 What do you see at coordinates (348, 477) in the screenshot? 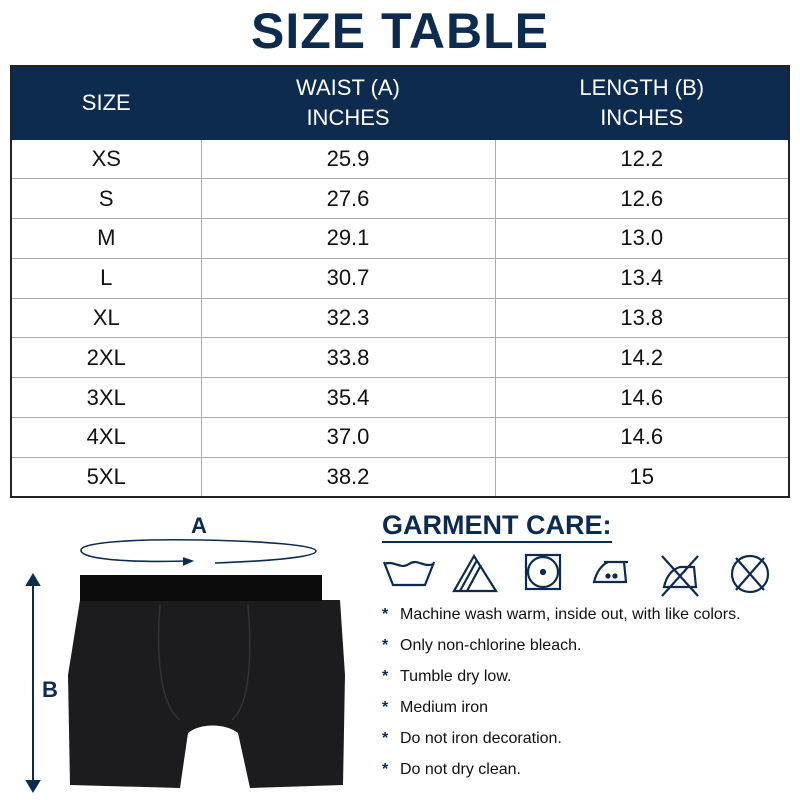
I see `cell-waist: 38.2` at bounding box center [348, 477].